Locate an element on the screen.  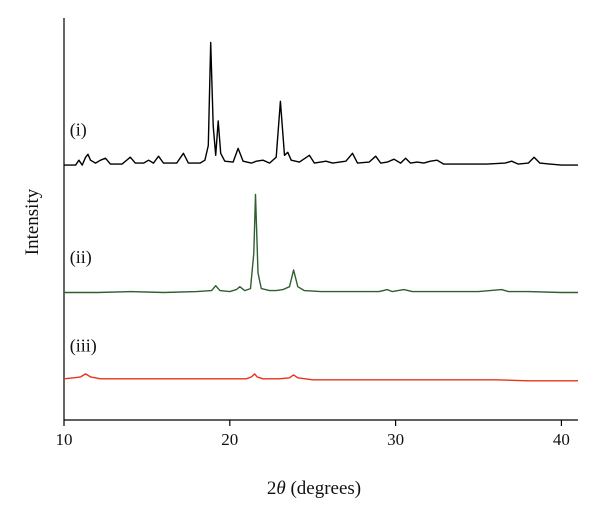
x-axis-title-prefix: 2 is located at coordinates (272, 488).